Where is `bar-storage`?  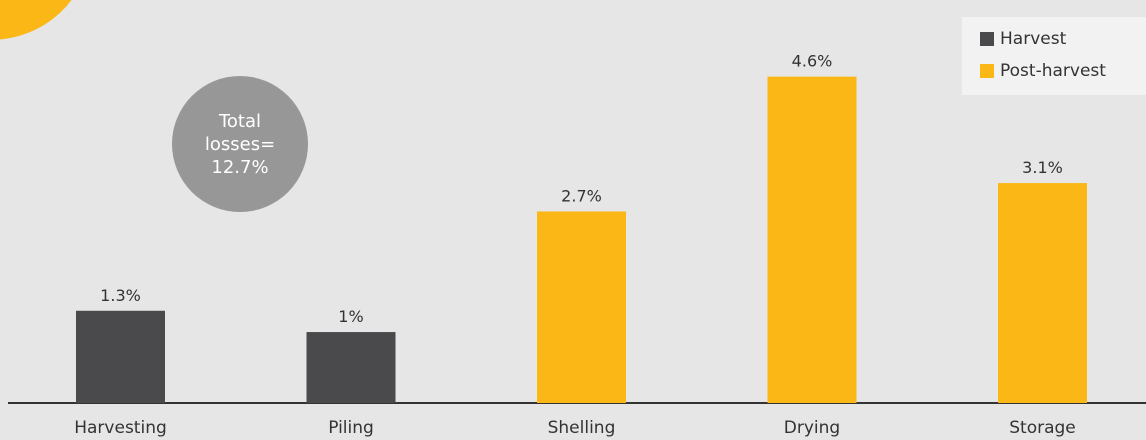 bar-storage is located at coordinates (1042, 293).